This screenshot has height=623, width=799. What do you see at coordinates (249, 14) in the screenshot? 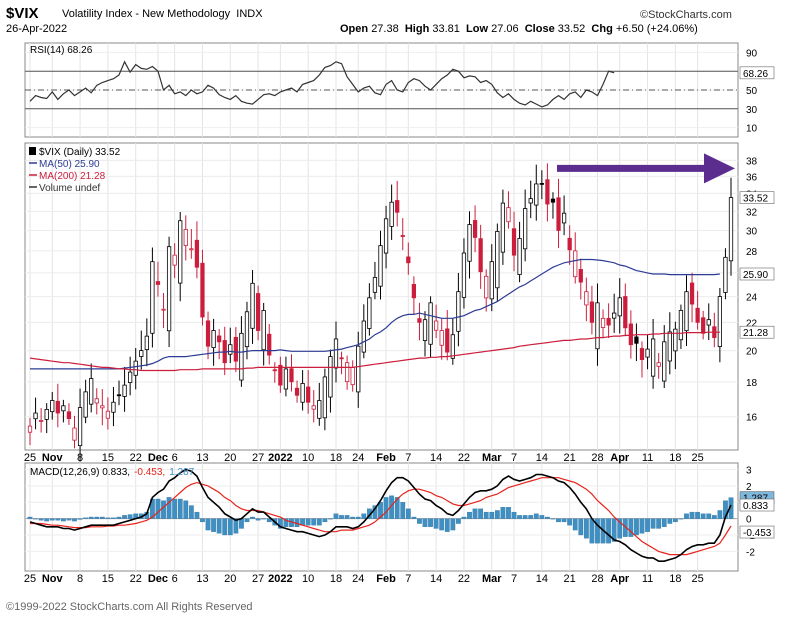
I see `exchange-label: INDX` at bounding box center [249, 14].